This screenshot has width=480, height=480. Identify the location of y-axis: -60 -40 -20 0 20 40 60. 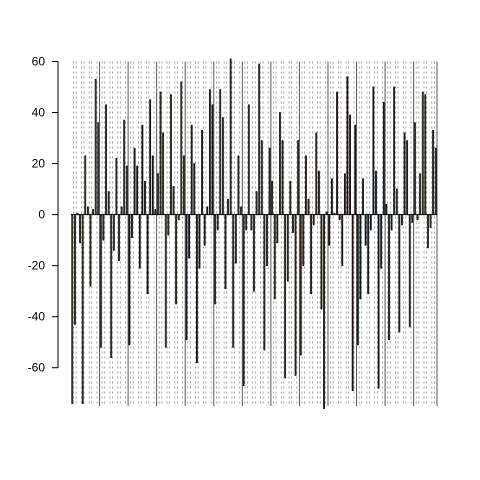
(43, 215).